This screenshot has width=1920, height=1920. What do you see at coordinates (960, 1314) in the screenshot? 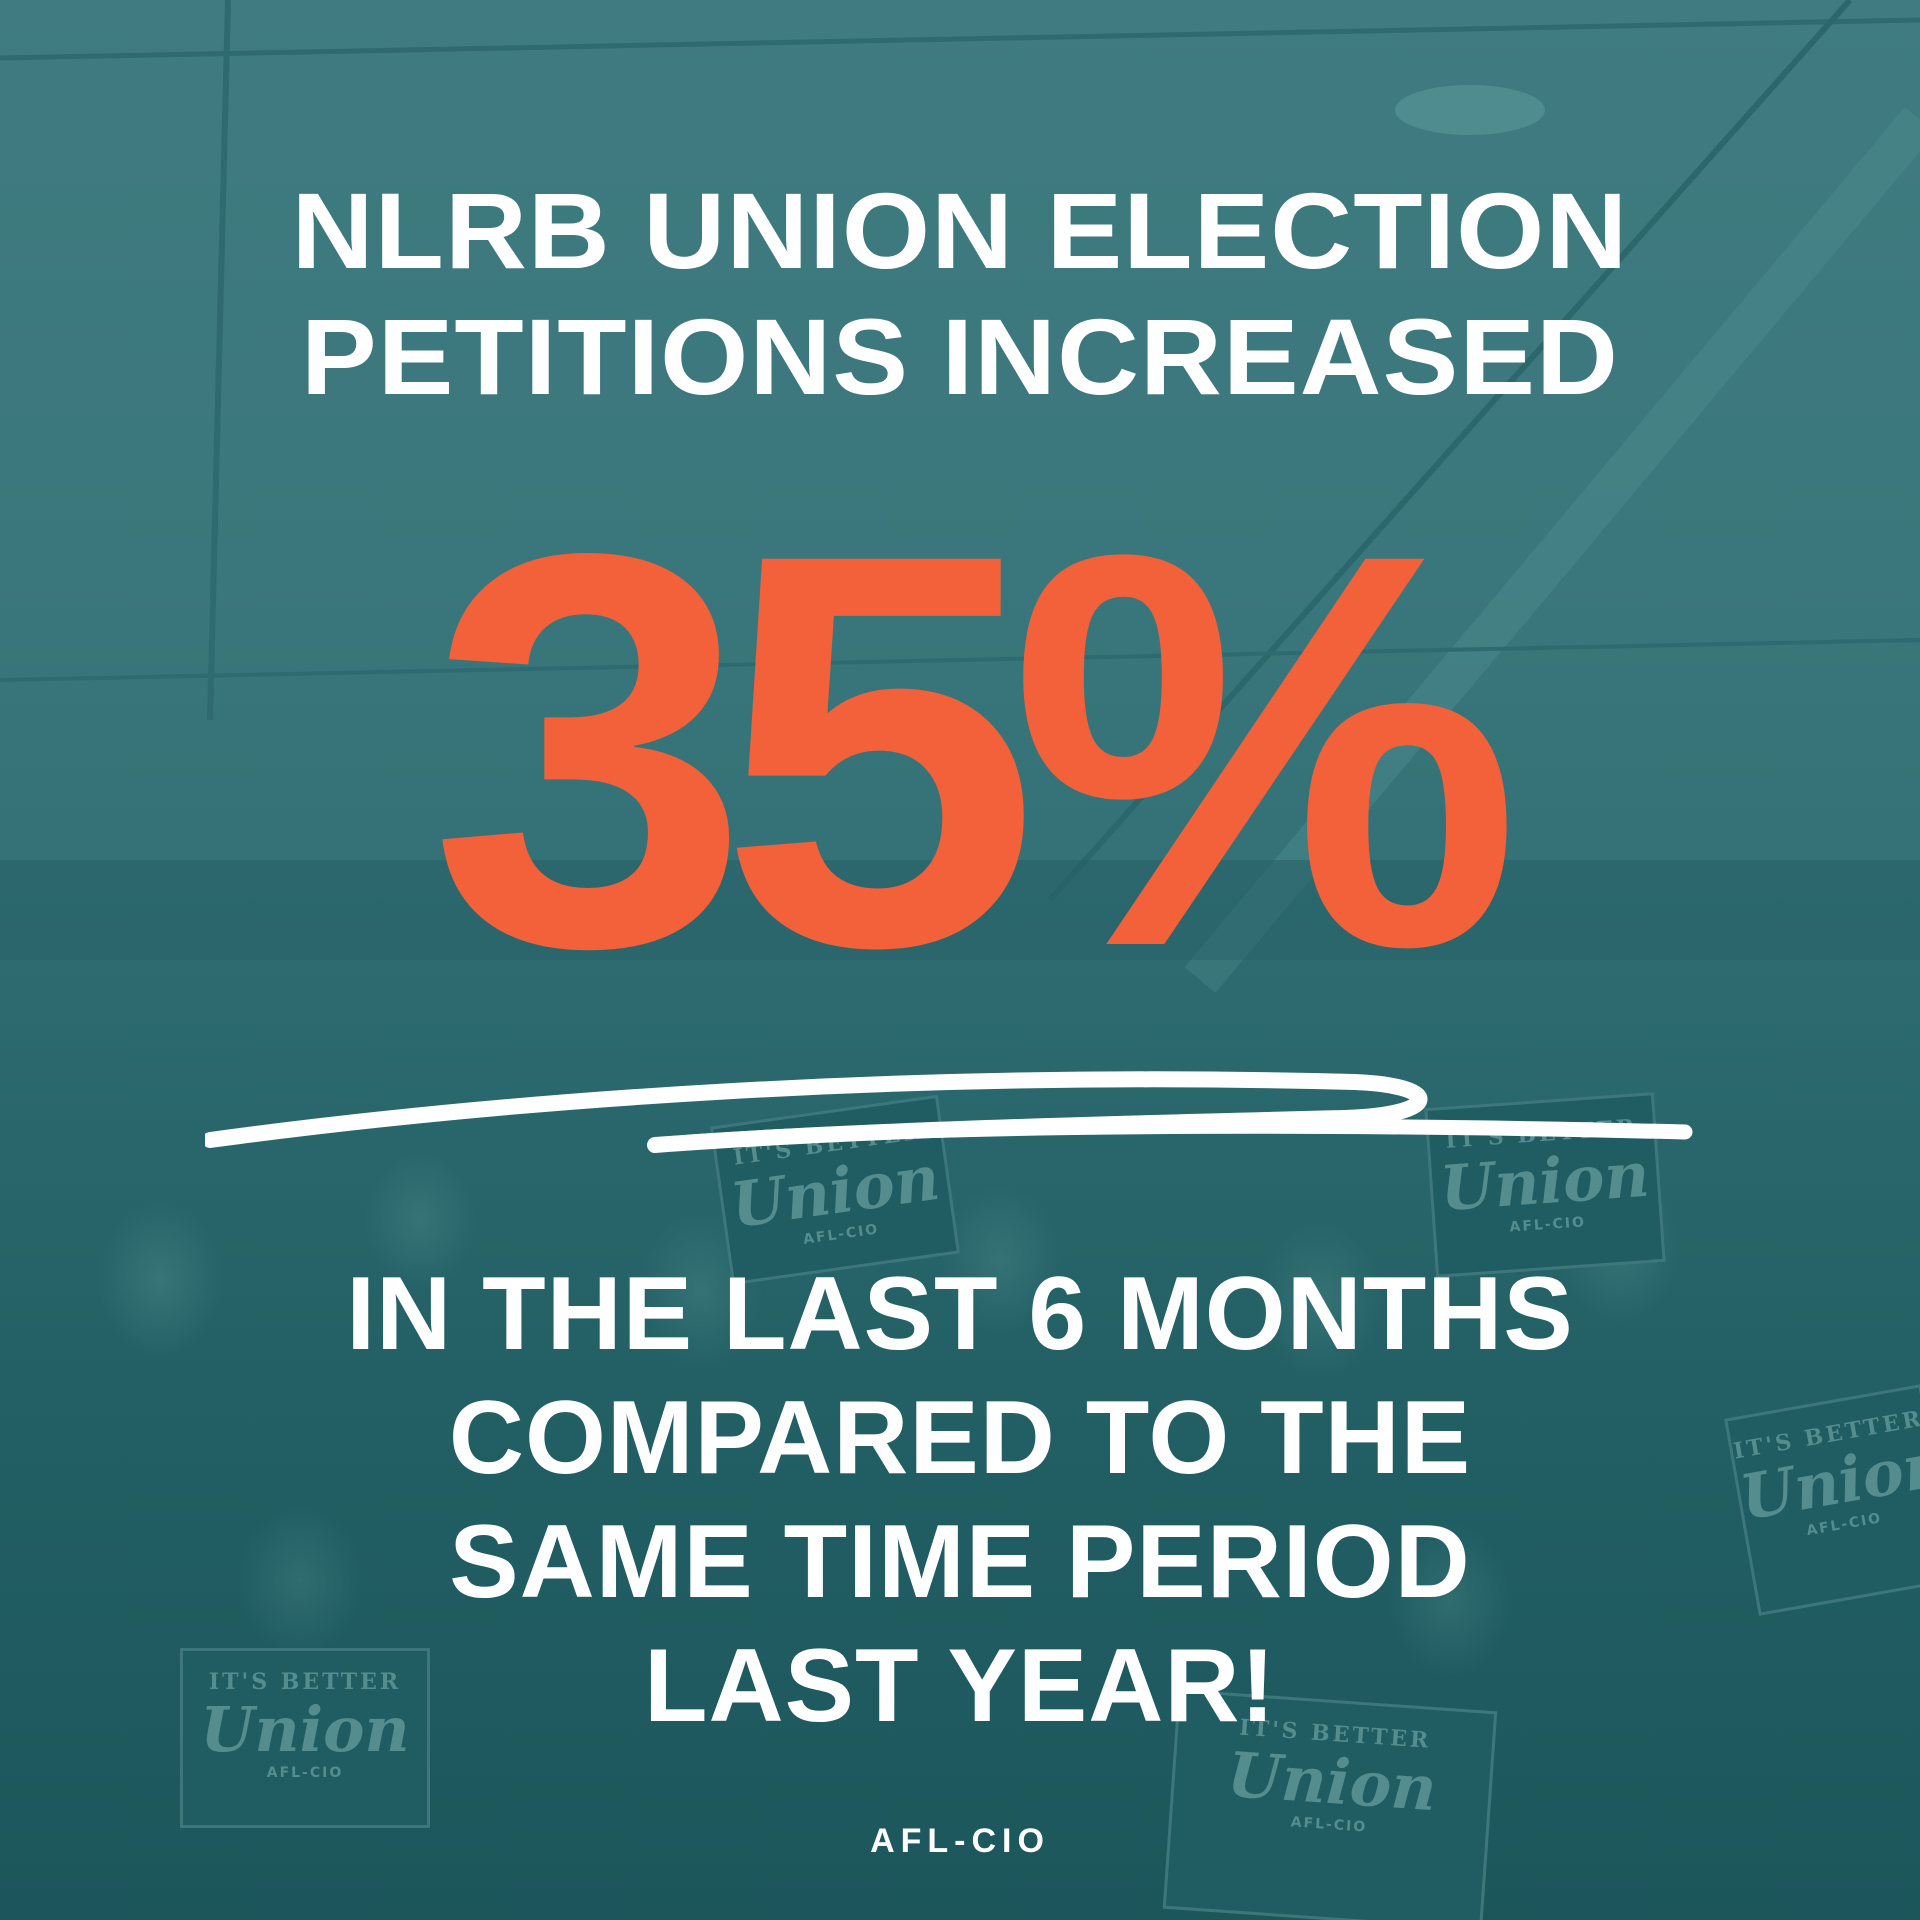
I see `subline-line-1: IN THE LAST 6 MONTHS` at bounding box center [960, 1314].